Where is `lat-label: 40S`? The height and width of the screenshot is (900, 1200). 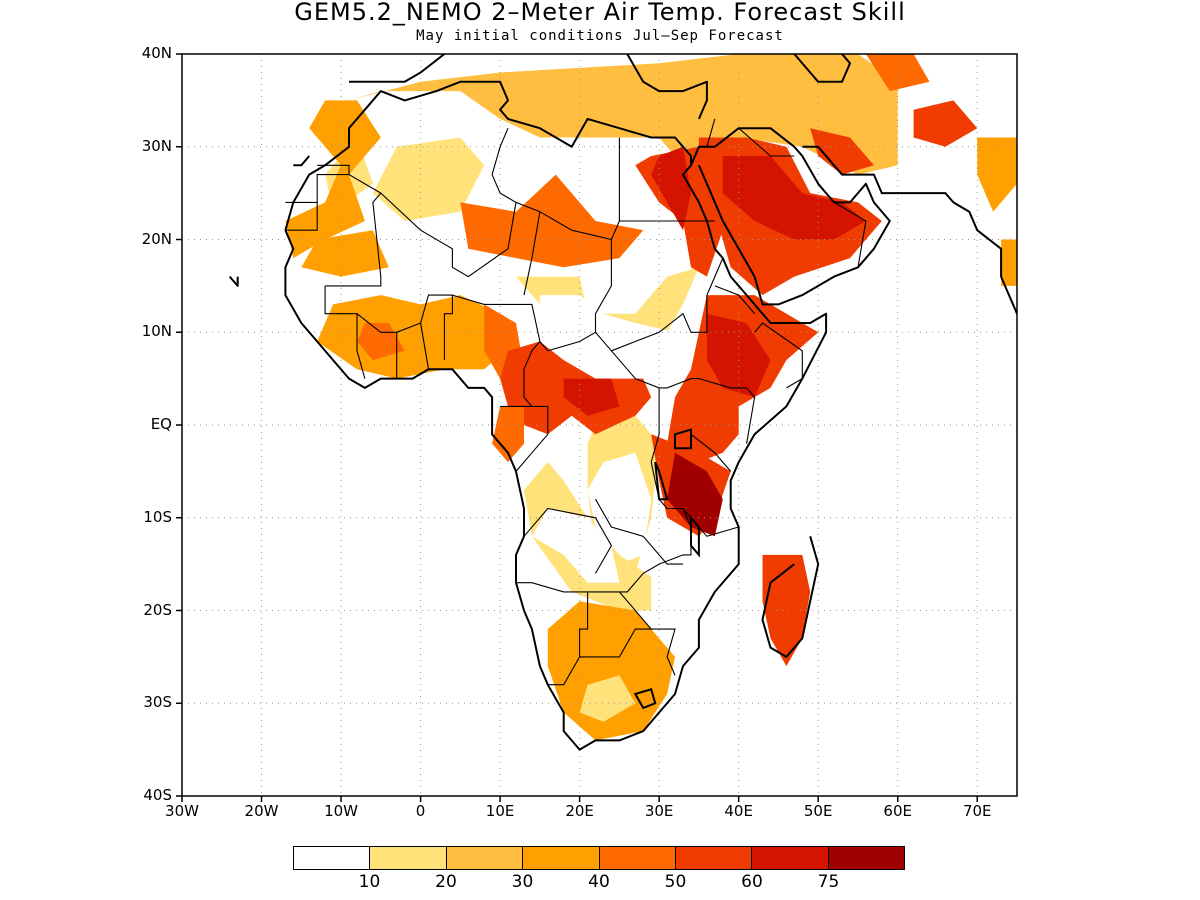
lat-label: 40S is located at coordinates (157, 795).